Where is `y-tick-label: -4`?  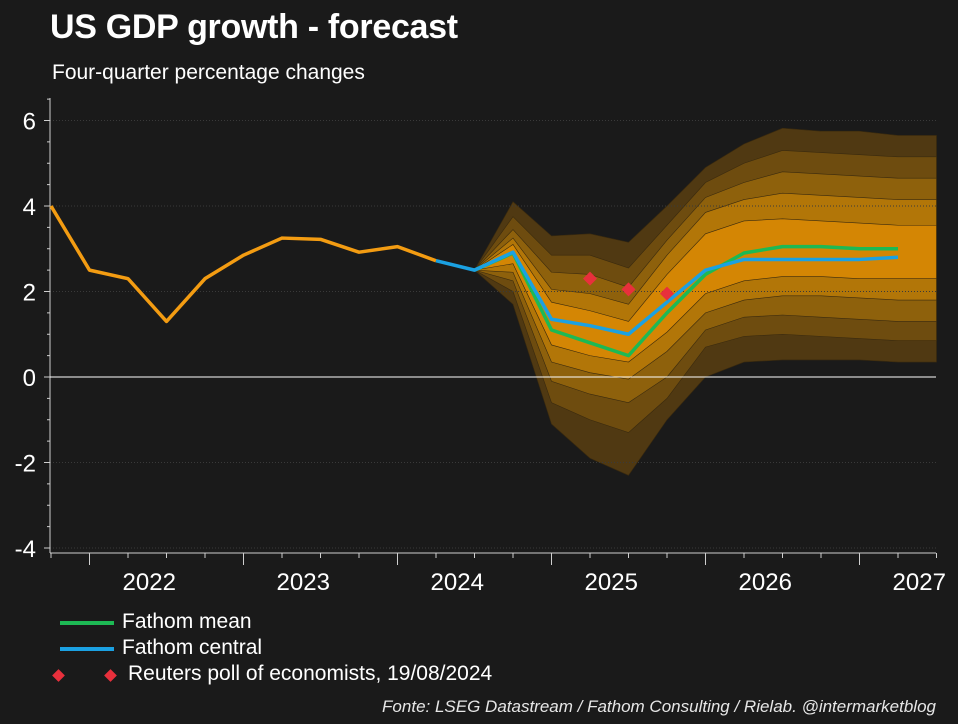 y-tick-label: -4 is located at coordinates (25, 549).